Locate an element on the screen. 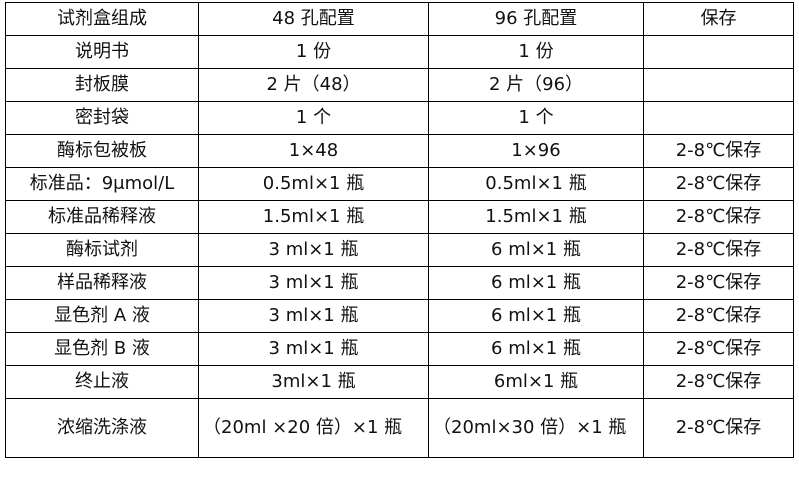  cell-component: 样品稀释液 is located at coordinates (102, 283).